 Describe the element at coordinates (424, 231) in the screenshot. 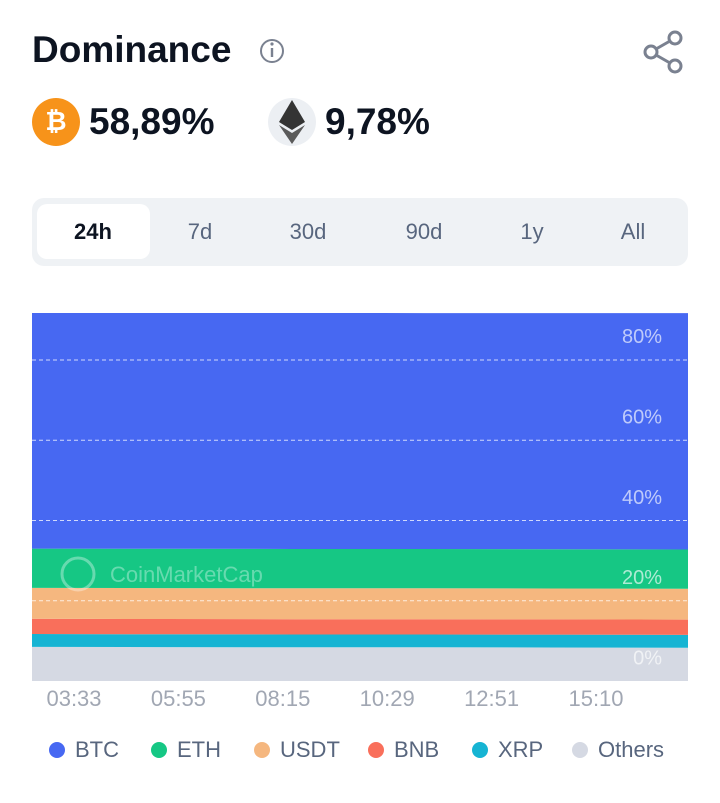

I see `tab: 90d` at that location.